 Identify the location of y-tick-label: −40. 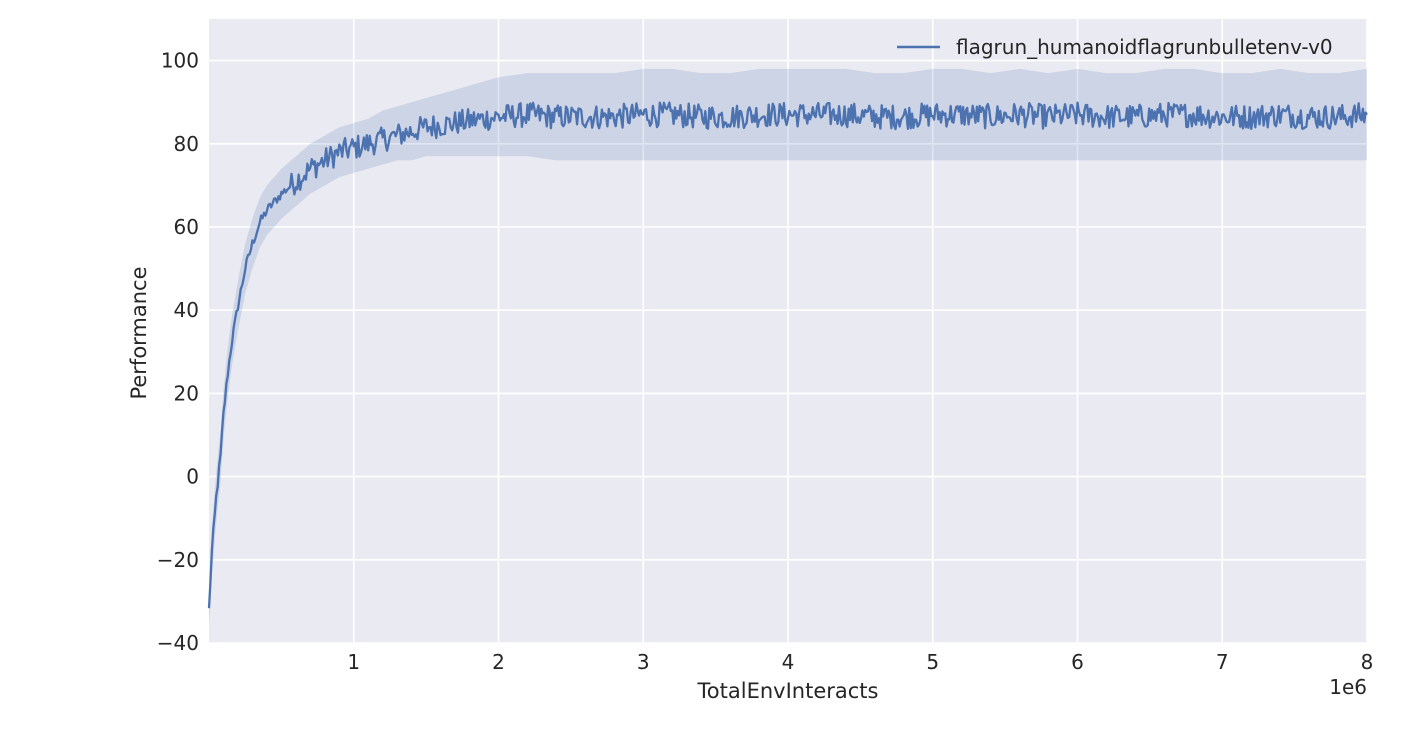
(178, 643).